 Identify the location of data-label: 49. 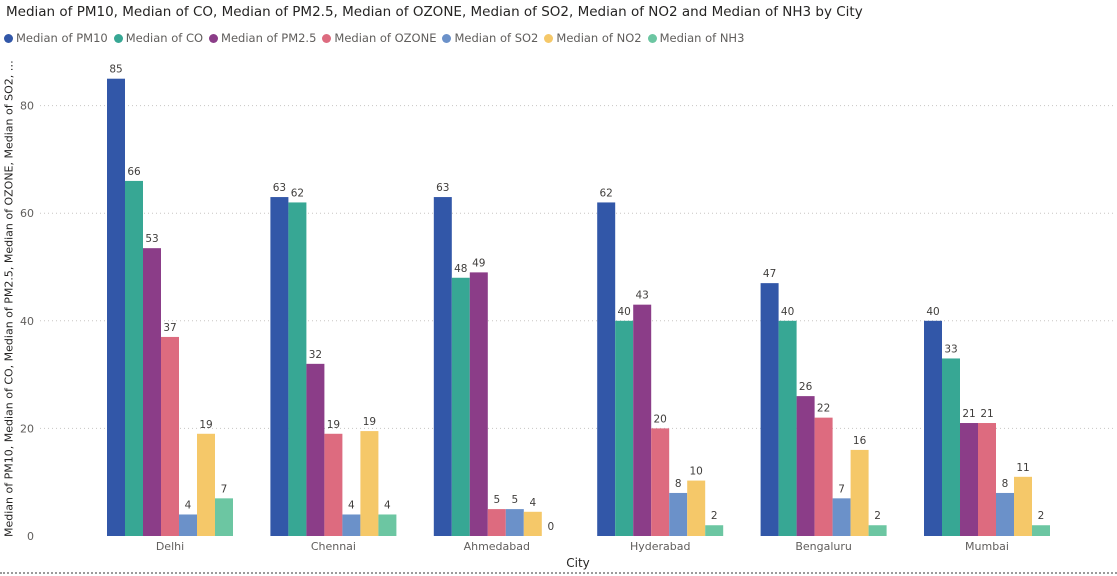
(478, 263).